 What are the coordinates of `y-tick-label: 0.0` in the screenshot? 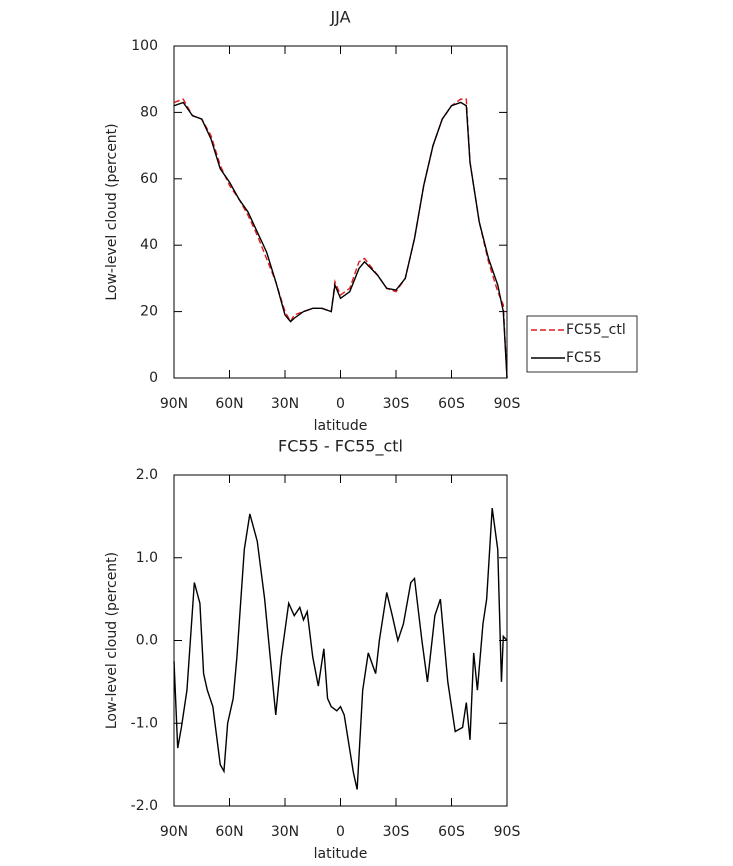 It's located at (147, 641).